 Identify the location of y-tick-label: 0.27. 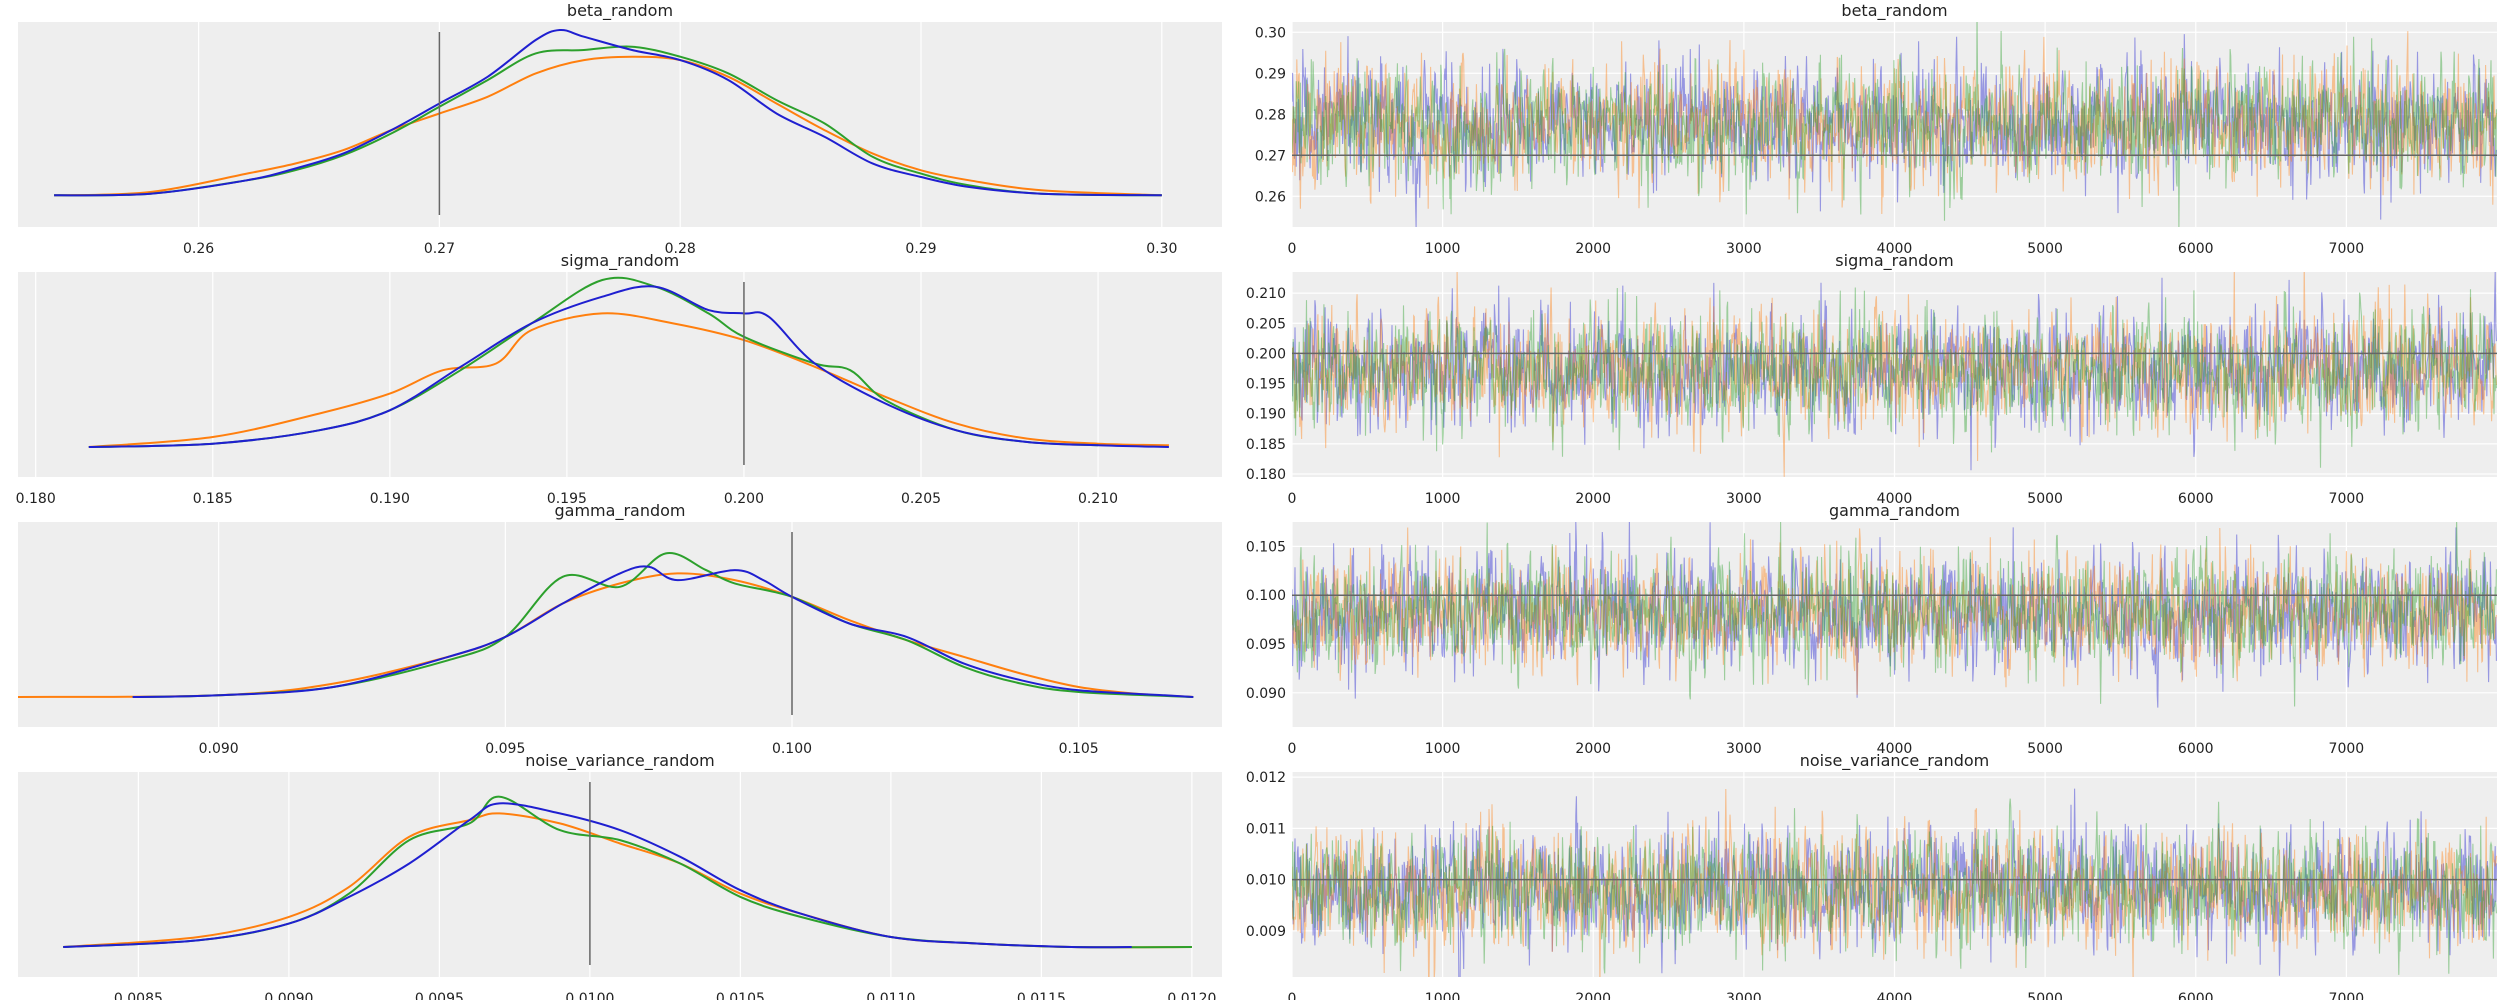
(1270, 156).